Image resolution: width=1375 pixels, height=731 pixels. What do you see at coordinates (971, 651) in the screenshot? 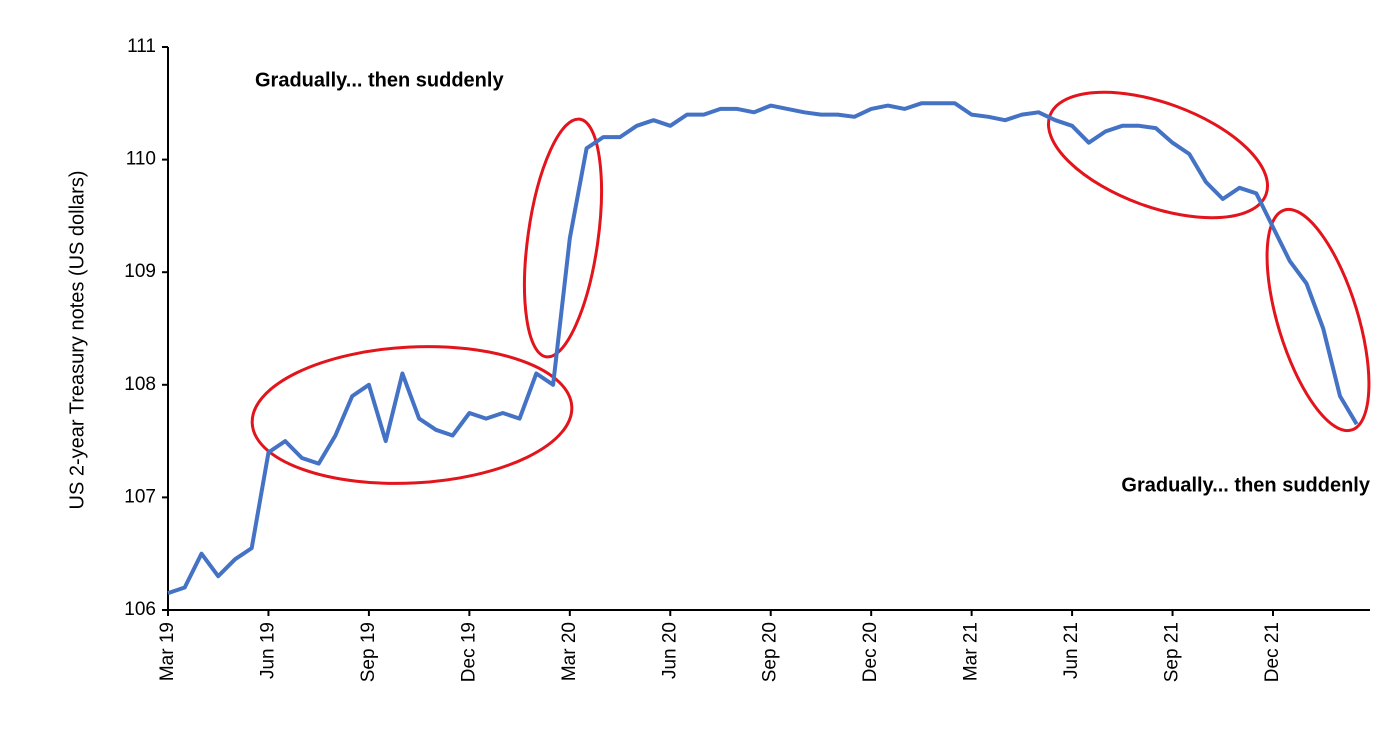
I see `x-tick-label: Mar 21` at bounding box center [971, 651].